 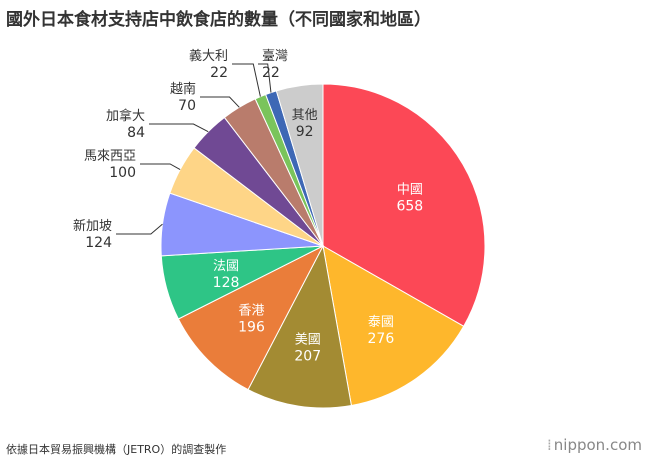 What do you see at coordinates (208, 56) in the screenshot?
I see `slice-label-9: 義大利` at bounding box center [208, 56].